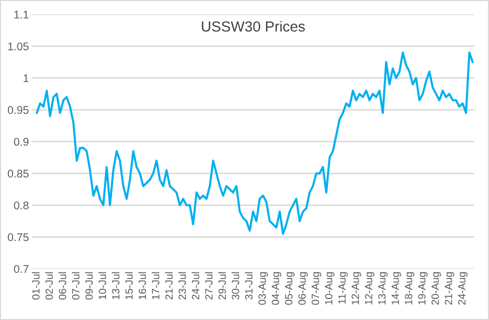  I want to click on x-tick-label: 15-Jul, so click(129, 286).